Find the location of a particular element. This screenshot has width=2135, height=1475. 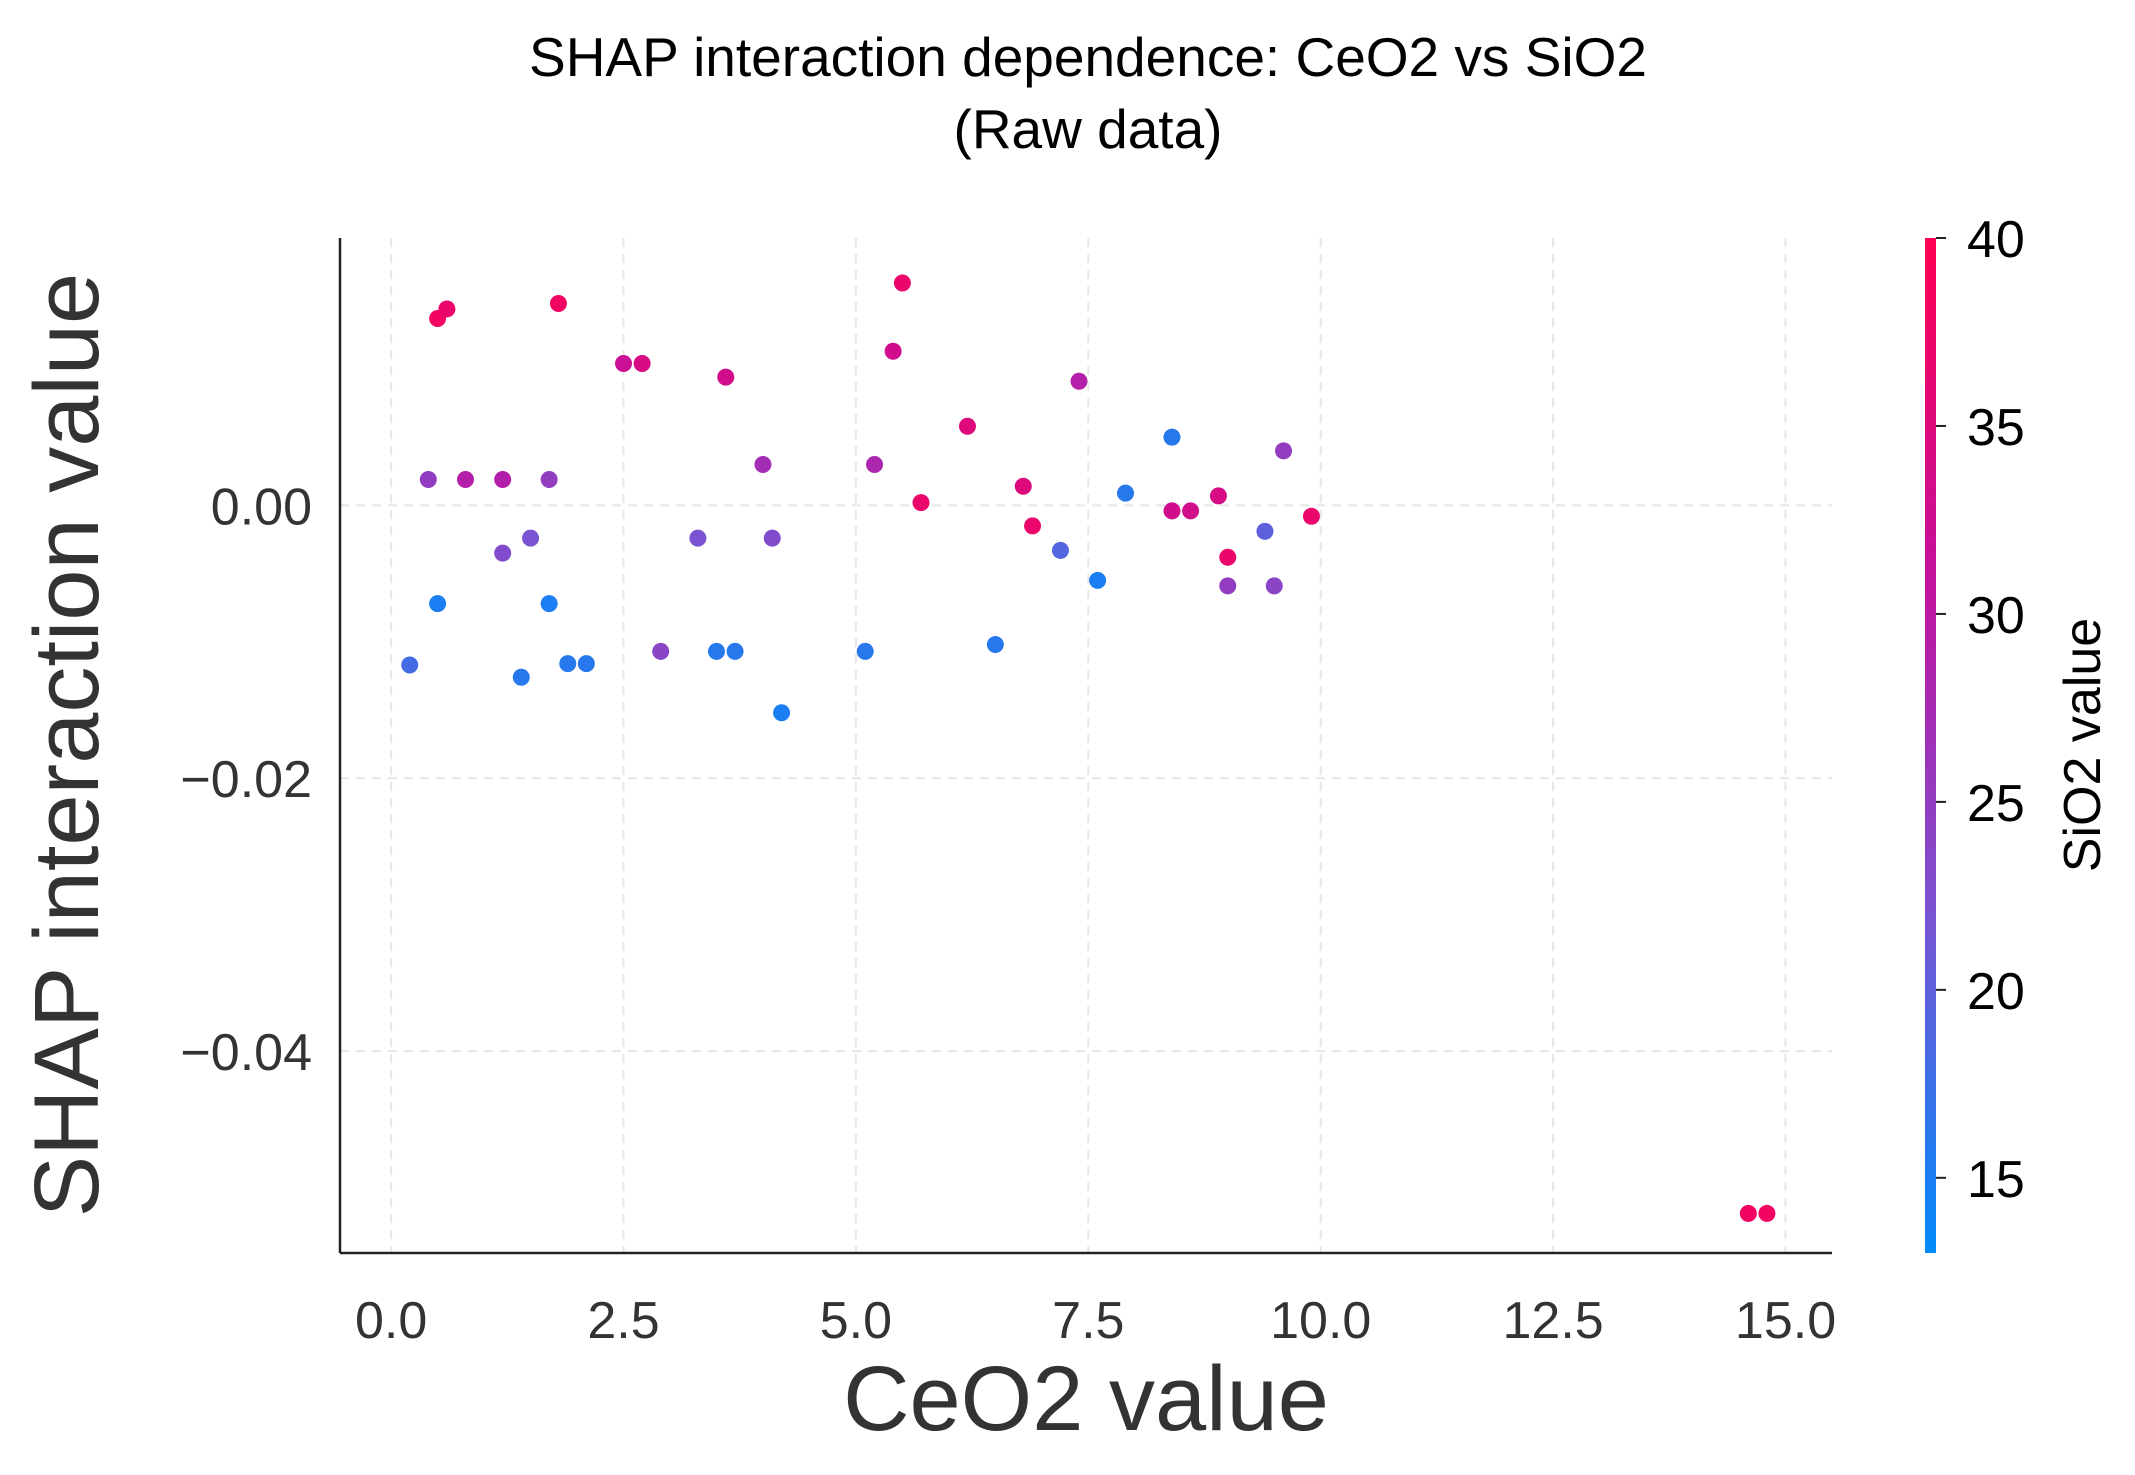

y-axis-label: SHAP interaction value is located at coordinates (67, 745).